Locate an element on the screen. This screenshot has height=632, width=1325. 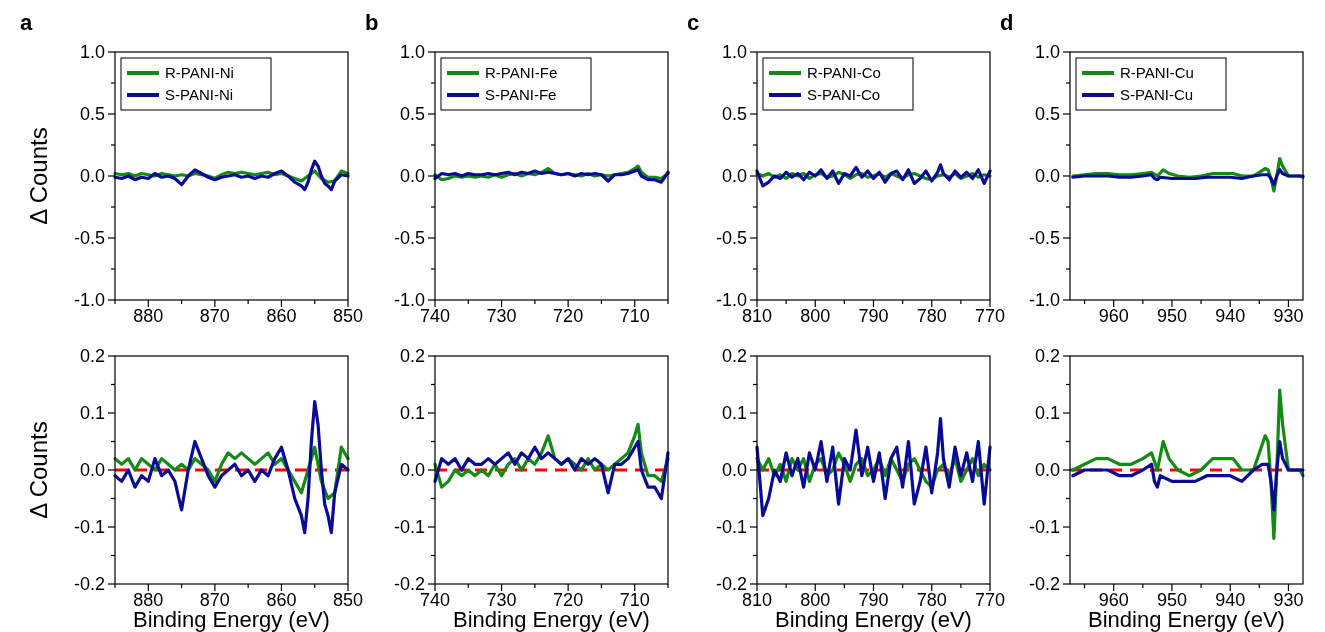
chart-title: a is located at coordinates (26, 22).